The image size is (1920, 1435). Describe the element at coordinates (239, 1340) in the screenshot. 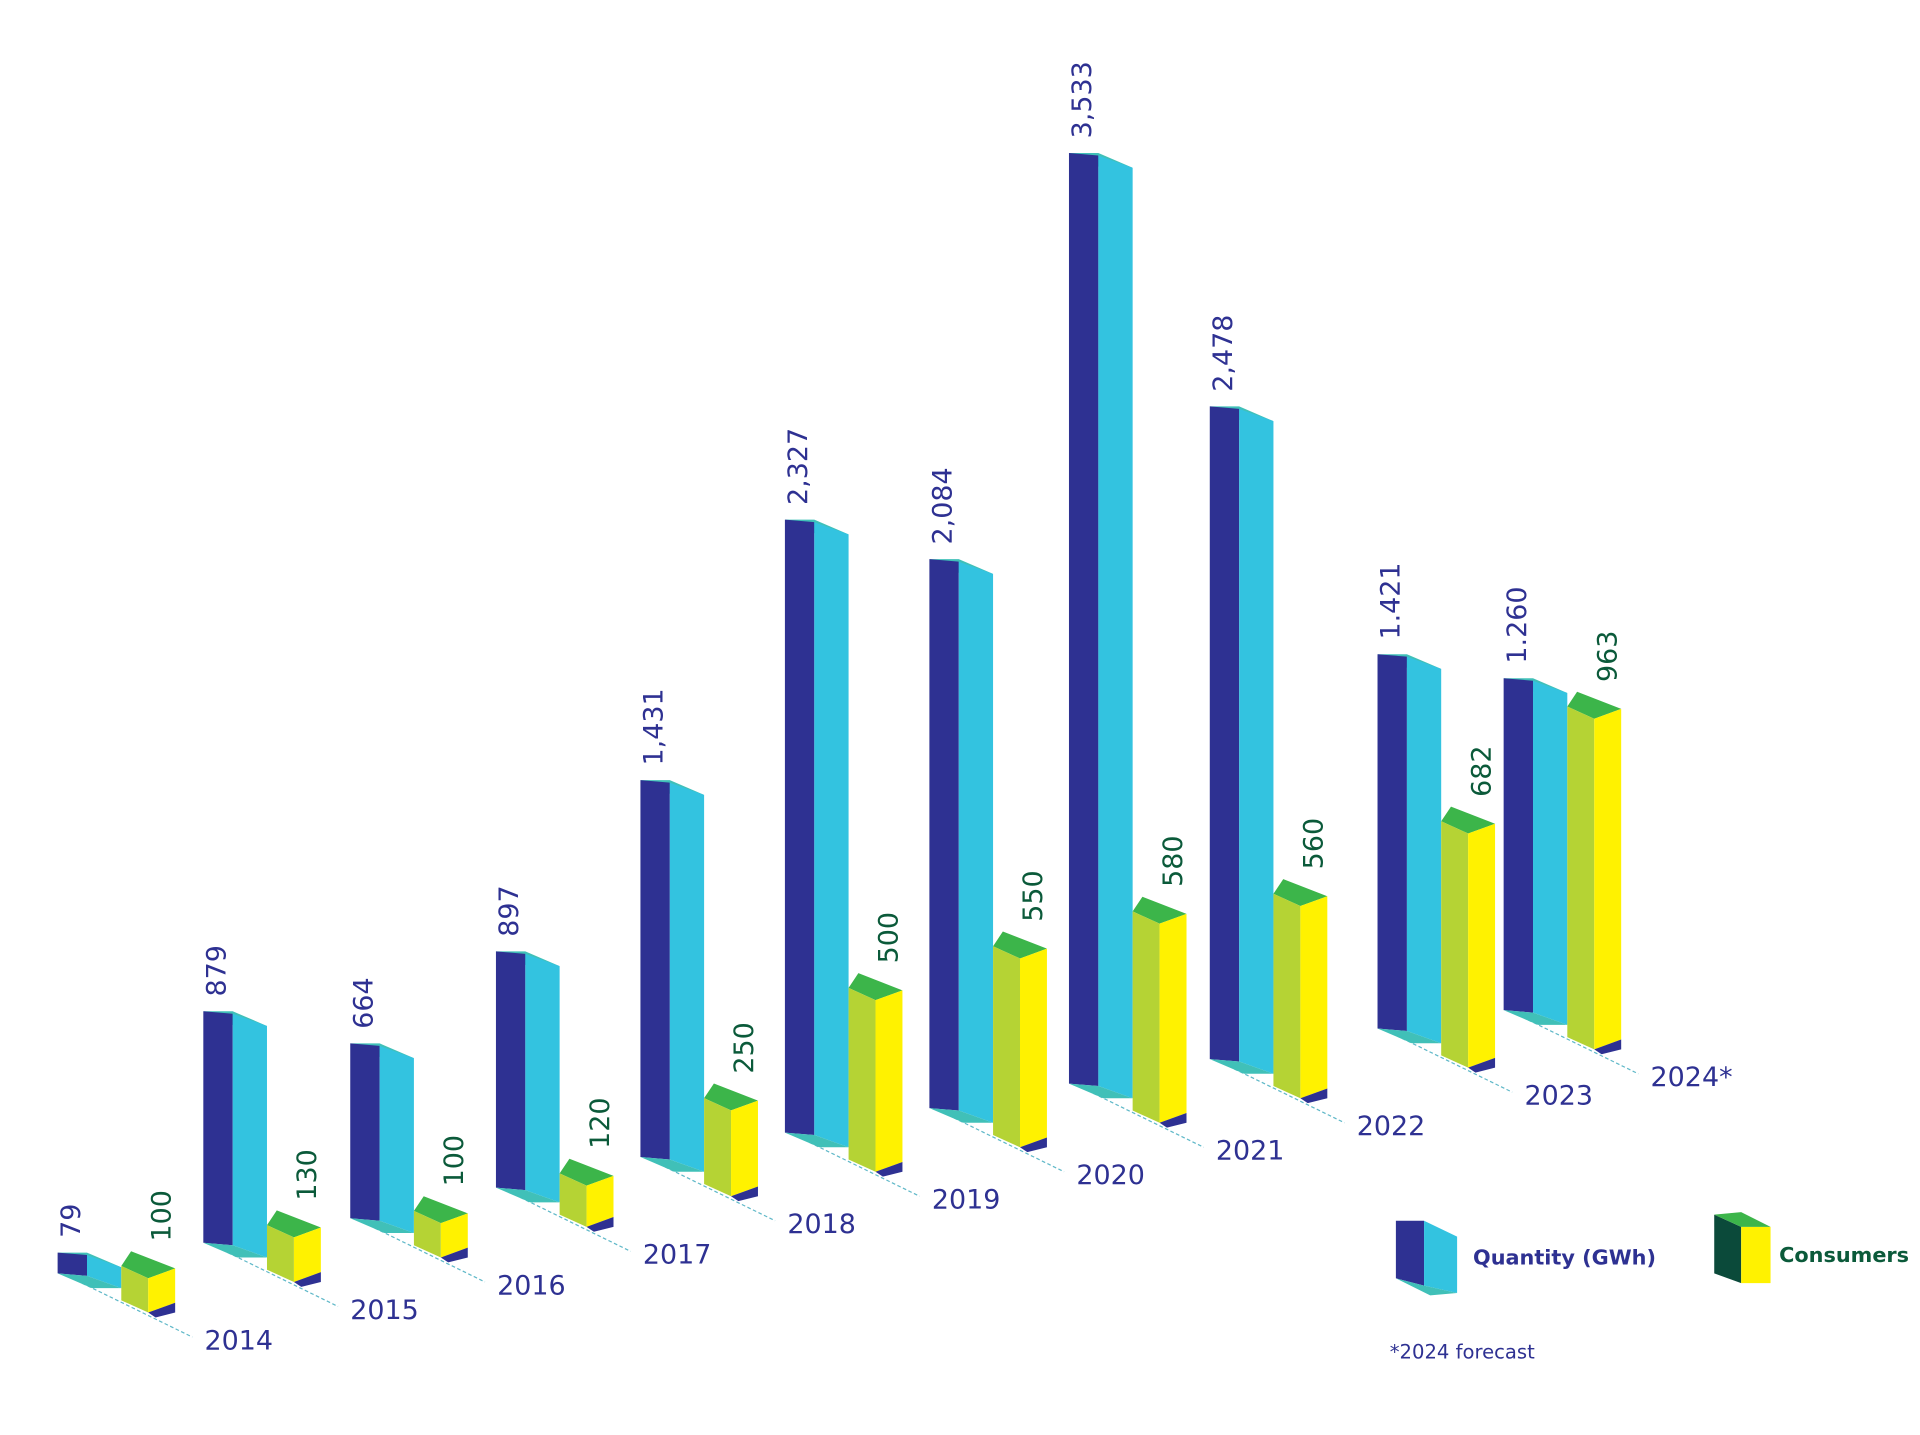

I see `x-tick-label: 2014` at that location.